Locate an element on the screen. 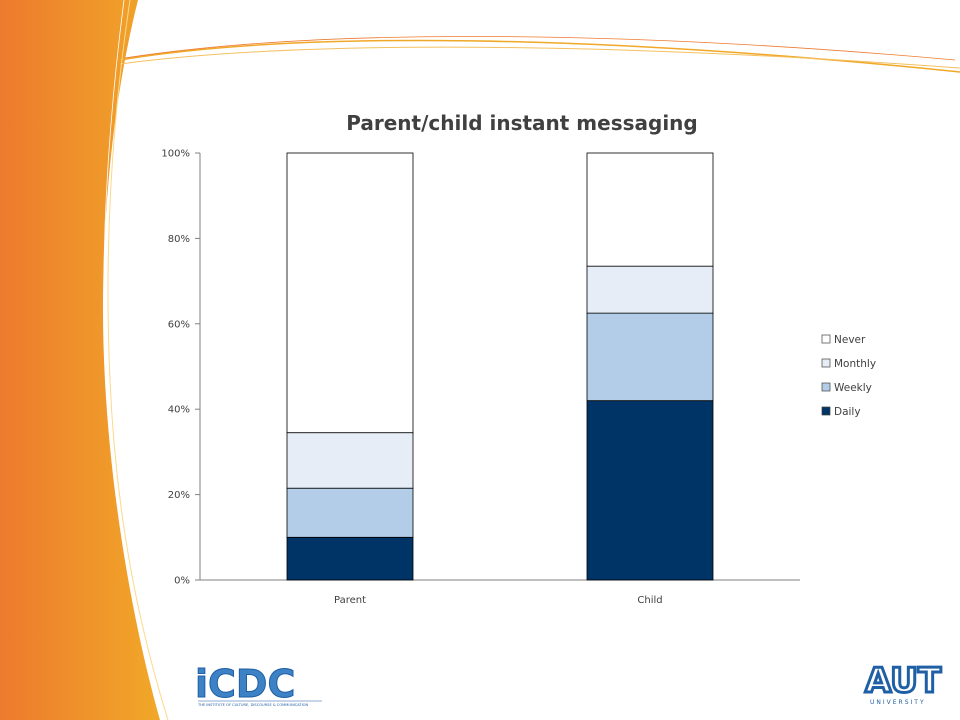 The height and width of the screenshot is (720, 960). y-tick-label: 100% is located at coordinates (175, 154).